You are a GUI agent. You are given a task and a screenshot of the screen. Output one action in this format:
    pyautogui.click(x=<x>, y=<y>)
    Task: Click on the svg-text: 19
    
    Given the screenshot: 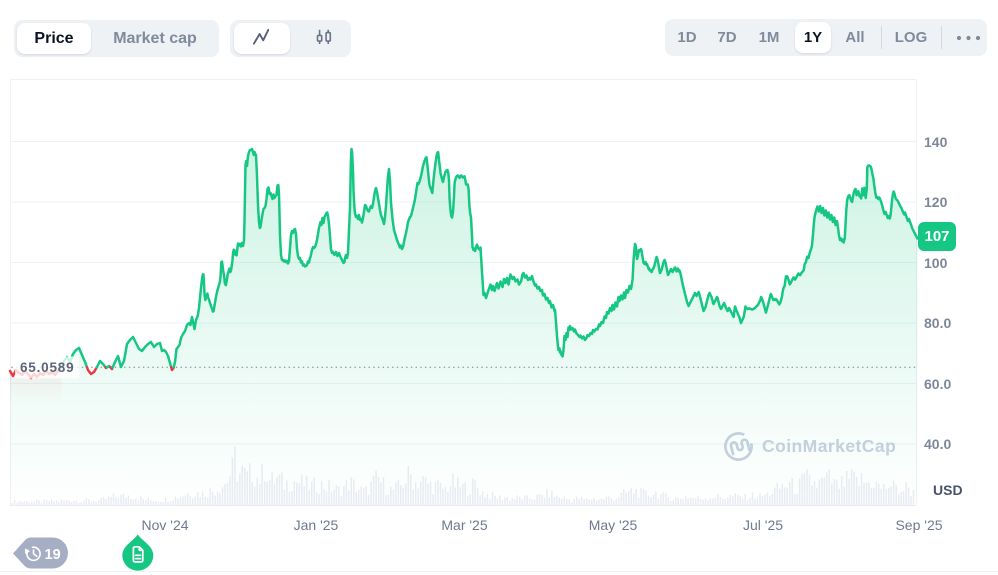 What is the action you would take?
    pyautogui.click(x=53, y=555)
    